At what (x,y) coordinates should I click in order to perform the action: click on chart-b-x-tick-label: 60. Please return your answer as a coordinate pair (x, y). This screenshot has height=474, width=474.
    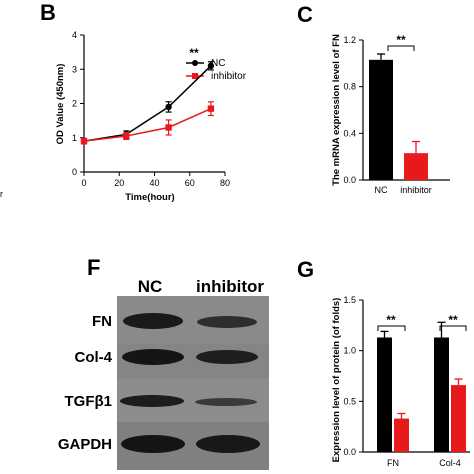
    Looking at the image, I should click on (190, 183).